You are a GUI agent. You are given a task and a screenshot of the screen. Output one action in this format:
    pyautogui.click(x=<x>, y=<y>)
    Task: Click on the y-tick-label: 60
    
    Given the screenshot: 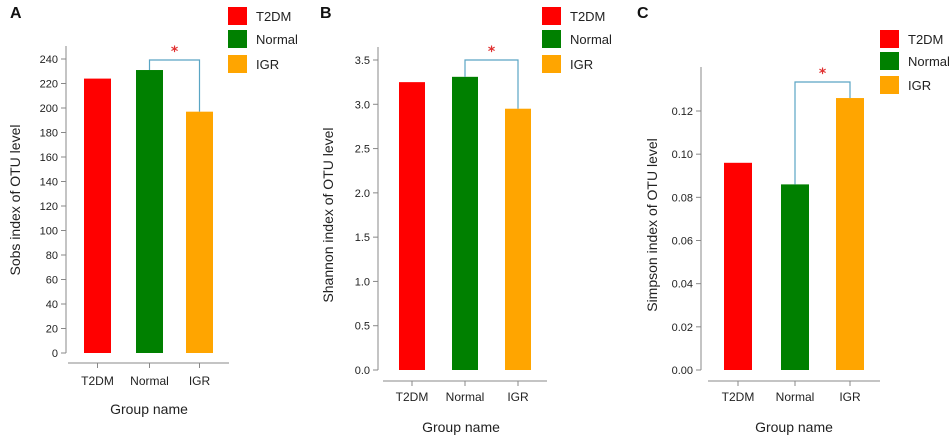 What is the action you would take?
    pyautogui.click(x=52, y=281)
    